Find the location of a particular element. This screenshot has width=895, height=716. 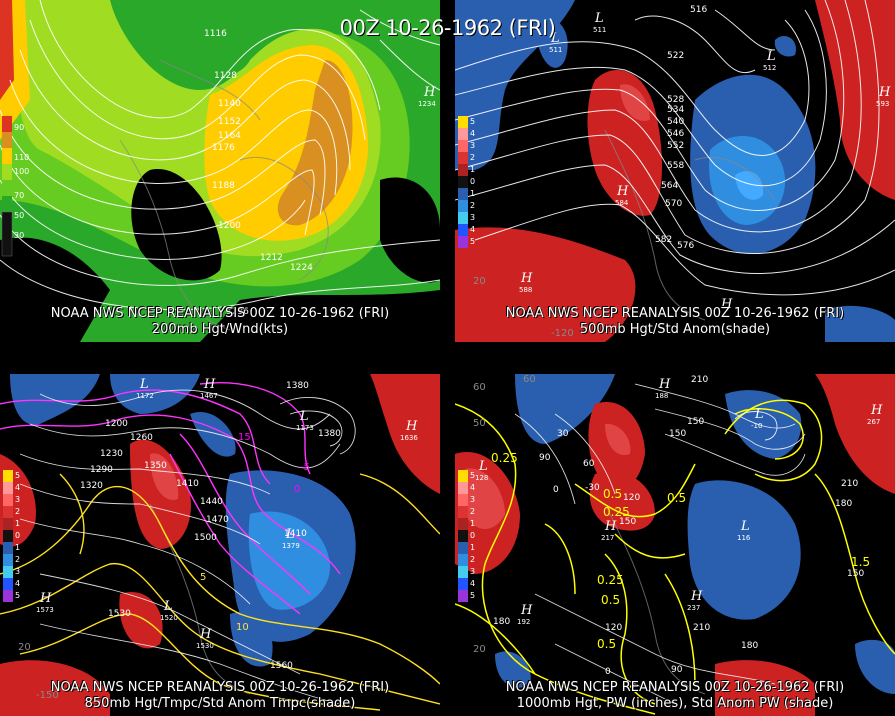

center-value: 588 is located at coordinates (525, 290).